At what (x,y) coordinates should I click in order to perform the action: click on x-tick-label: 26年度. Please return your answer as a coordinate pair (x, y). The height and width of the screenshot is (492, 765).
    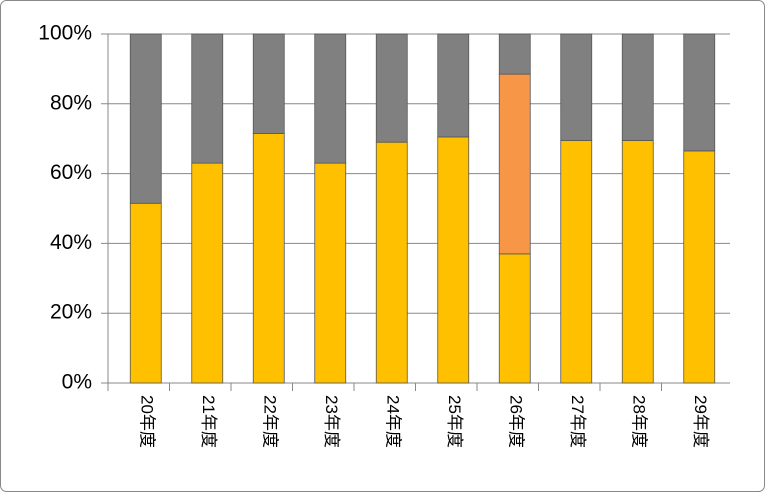
    Looking at the image, I should click on (515, 421).